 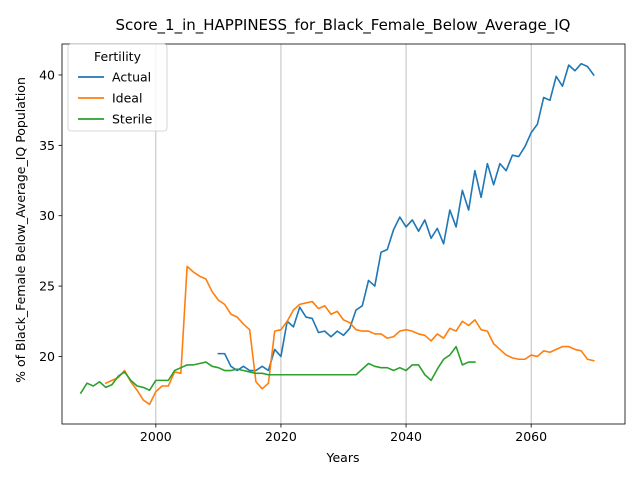 I want to click on y-tick-label: 35, so click(x=47, y=145).